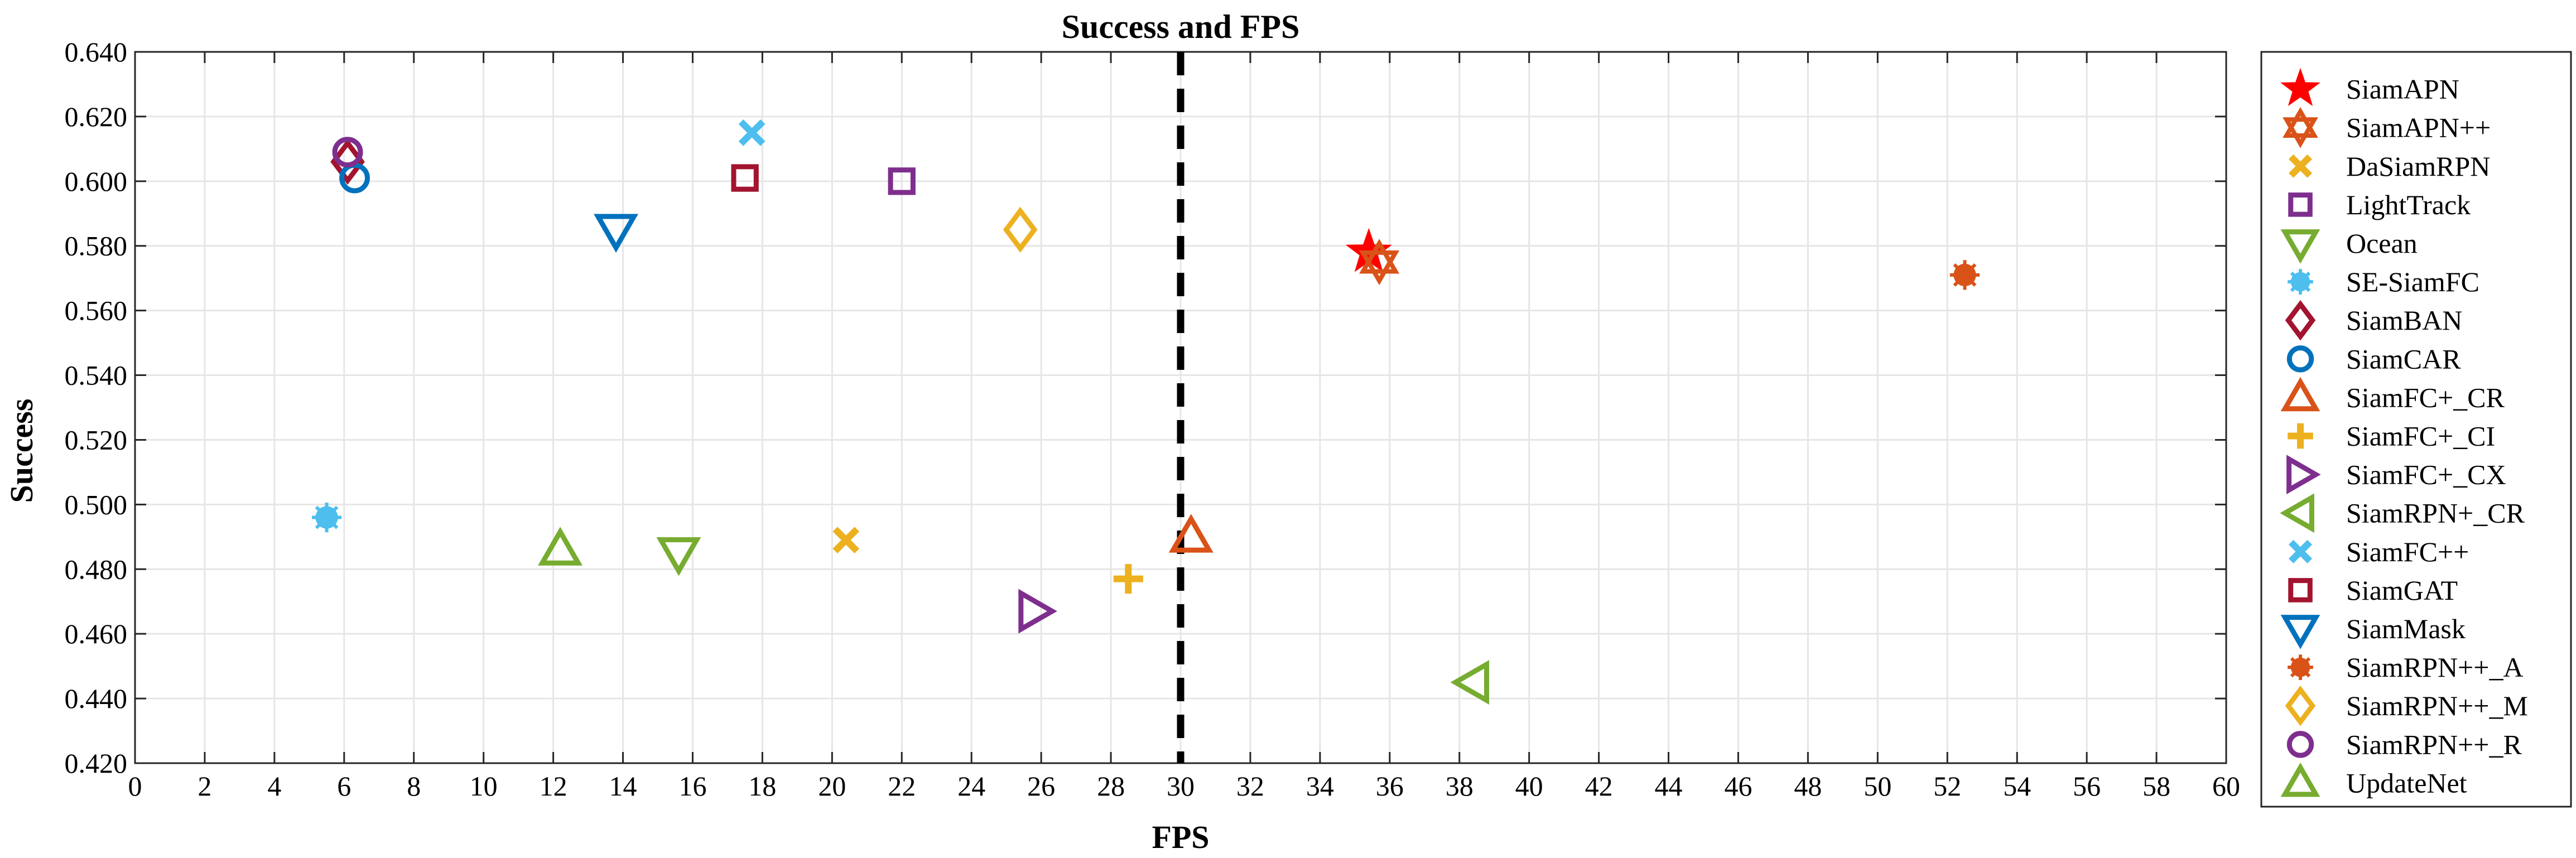 This screenshot has height=858, width=2576. I want to click on x-tick-label: 20, so click(832, 786).